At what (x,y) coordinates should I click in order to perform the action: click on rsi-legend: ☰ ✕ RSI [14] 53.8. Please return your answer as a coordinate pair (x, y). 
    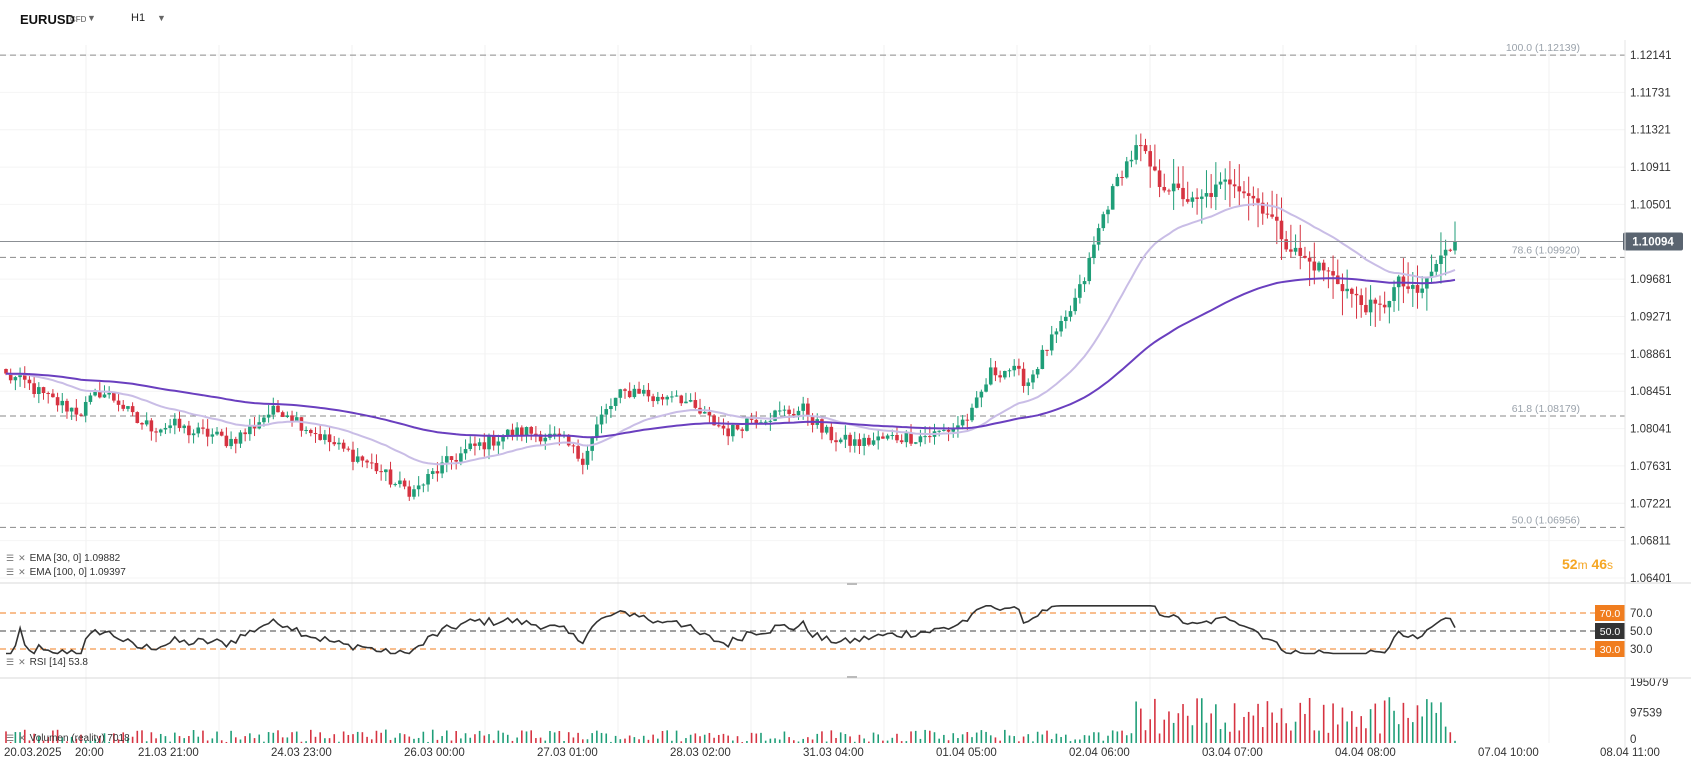
    Looking at the image, I should click on (47, 662).